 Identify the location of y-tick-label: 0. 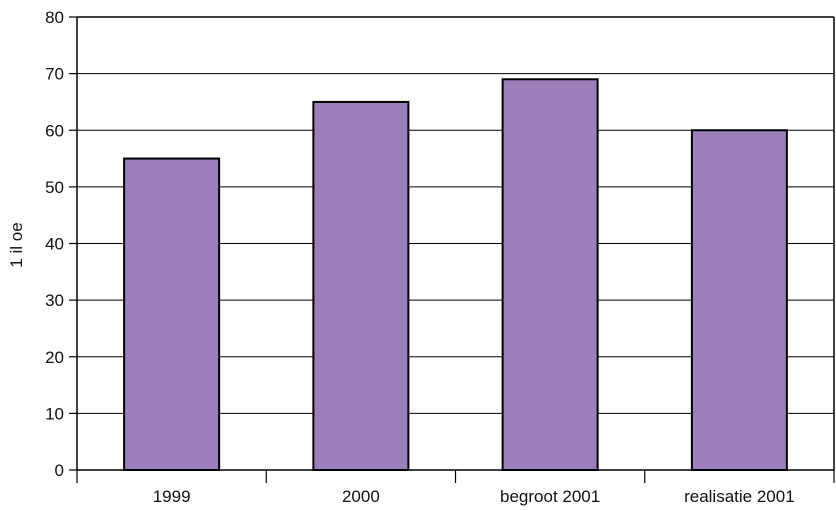
(59, 470).